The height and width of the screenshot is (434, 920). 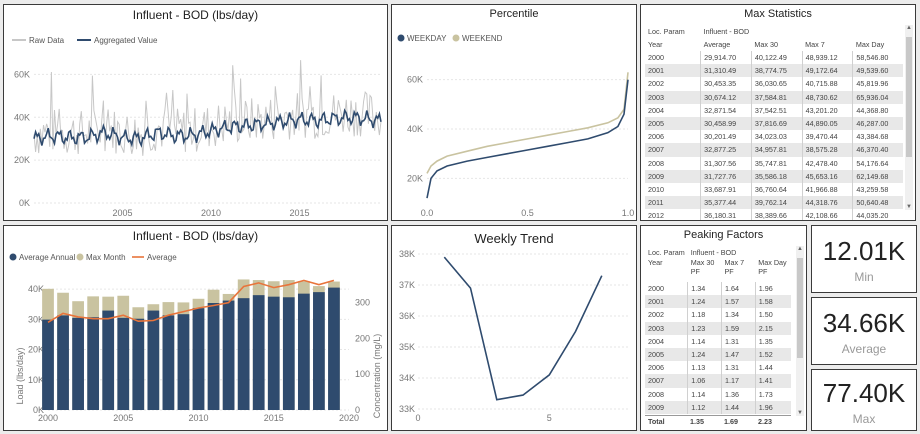 What do you see at coordinates (827, 203) in the screenshot?
I see `value-cell: 44,318.76` at bounding box center [827, 203].